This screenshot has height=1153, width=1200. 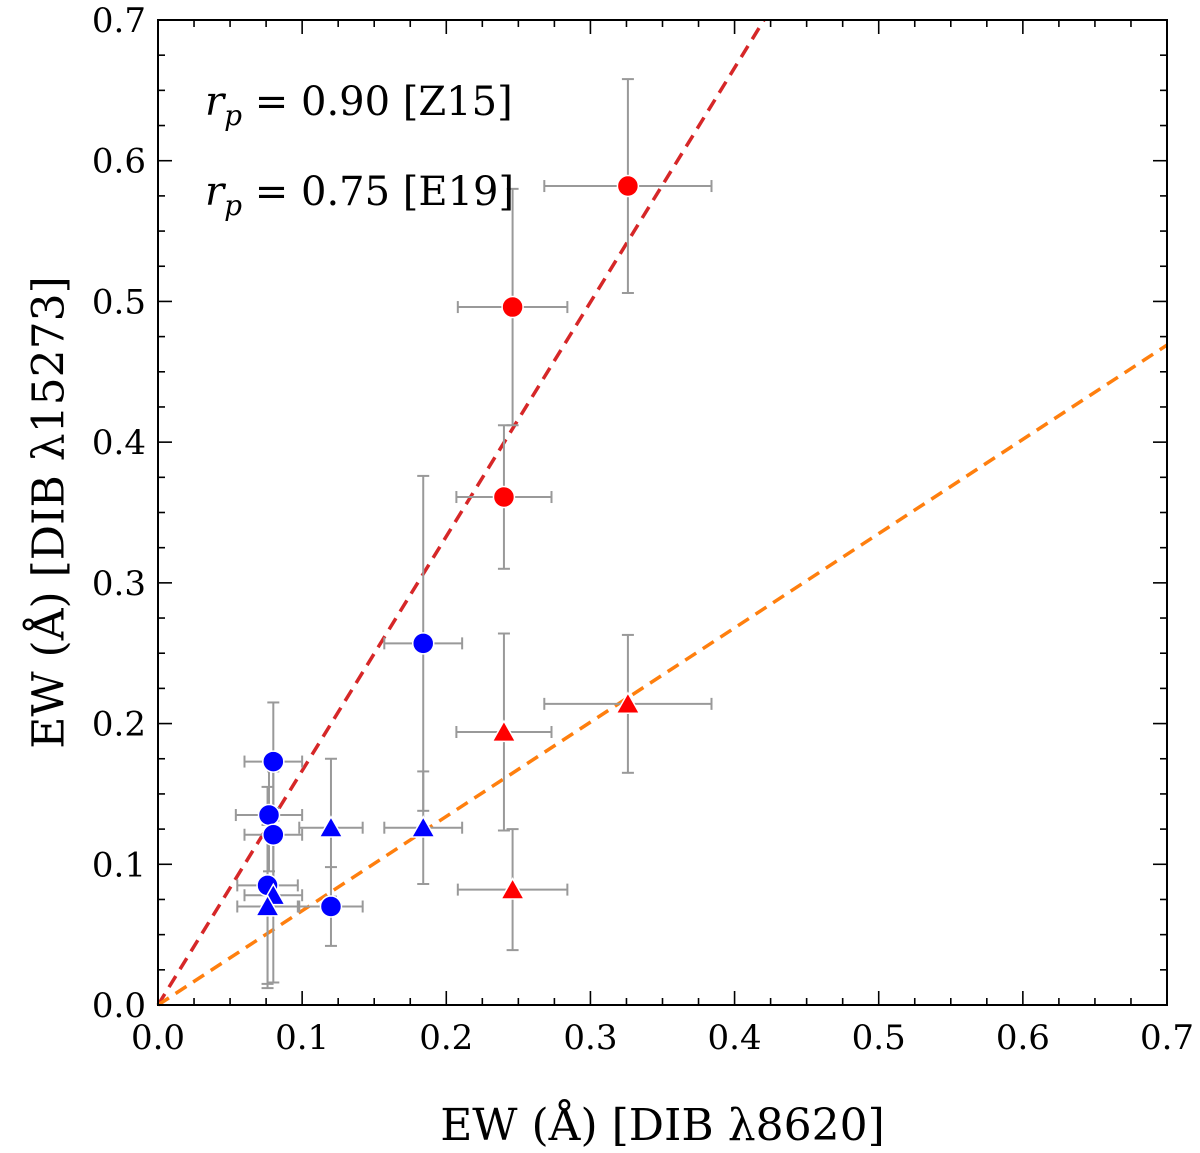 What do you see at coordinates (446, 1038) in the screenshot?
I see `x-tick-label: 0.2` at bounding box center [446, 1038].